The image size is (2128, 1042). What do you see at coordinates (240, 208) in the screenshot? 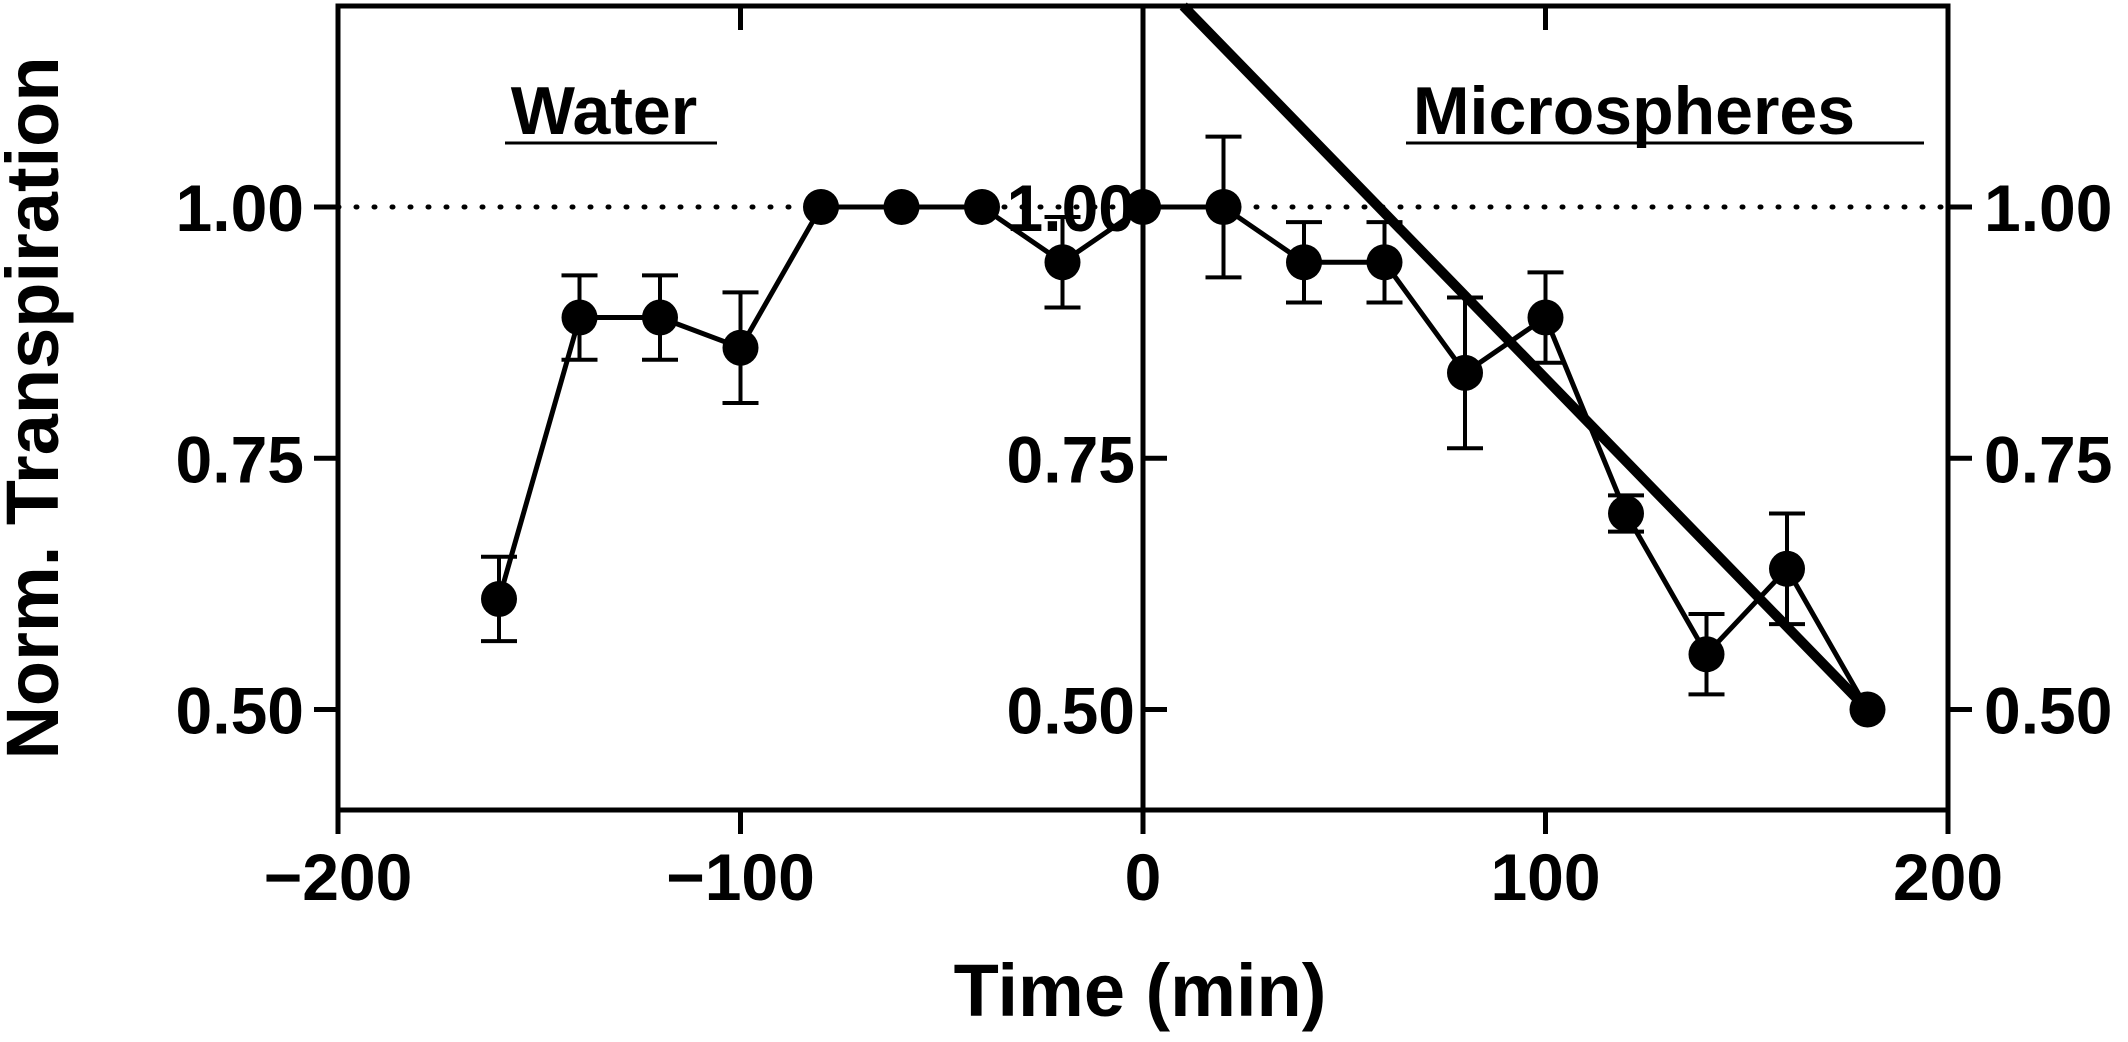
I see `y-tick-label-left: 1.00` at bounding box center [240, 208].